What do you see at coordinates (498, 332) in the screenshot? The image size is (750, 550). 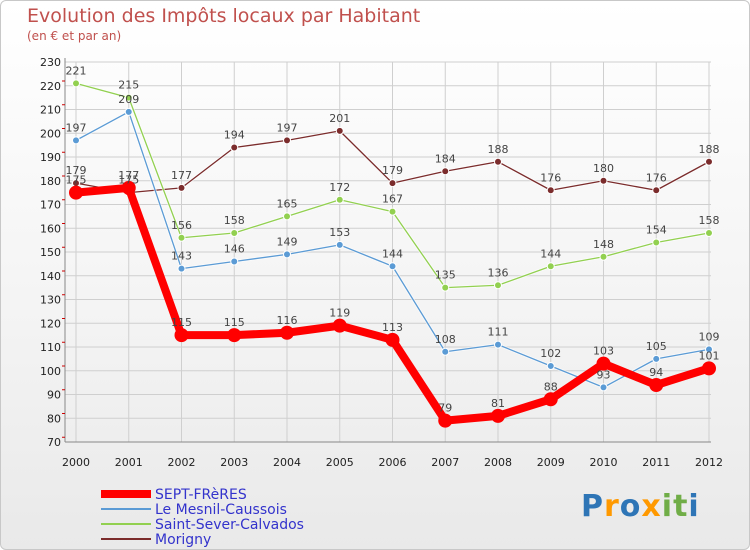 I see `data-label: 111` at bounding box center [498, 332].